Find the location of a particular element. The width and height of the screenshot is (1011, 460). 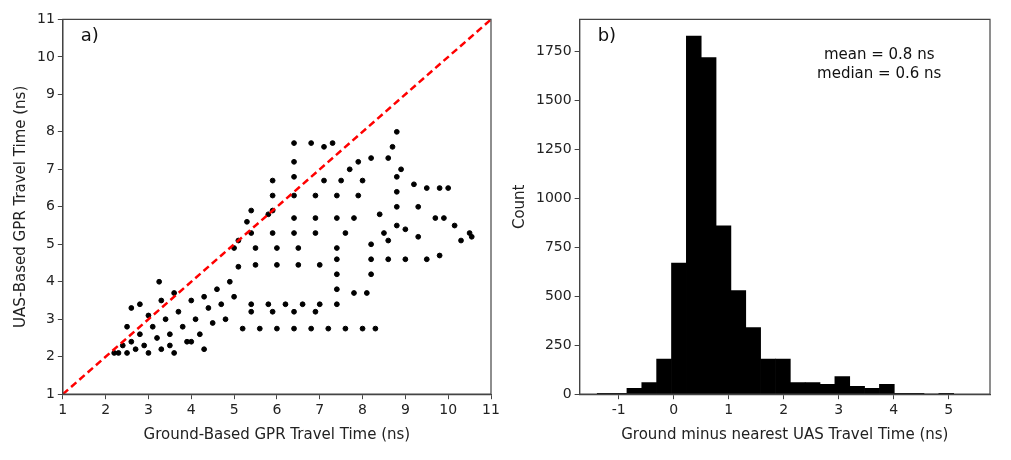

annotation: median = 0.6 ns is located at coordinates (879, 72).